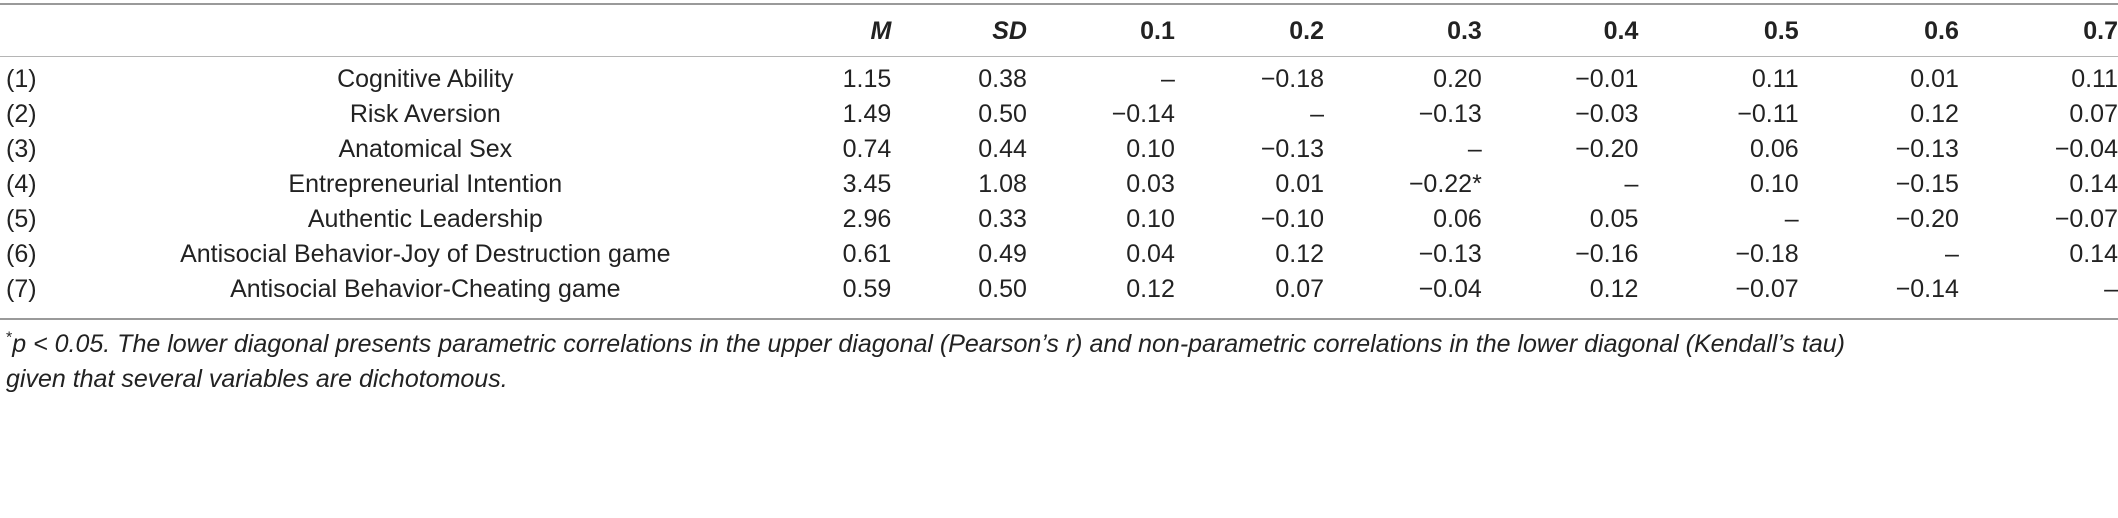 This screenshot has height=518, width=2118. Describe the element at coordinates (1774, 149) in the screenshot. I see `cell-c5: 0.06` at that location.